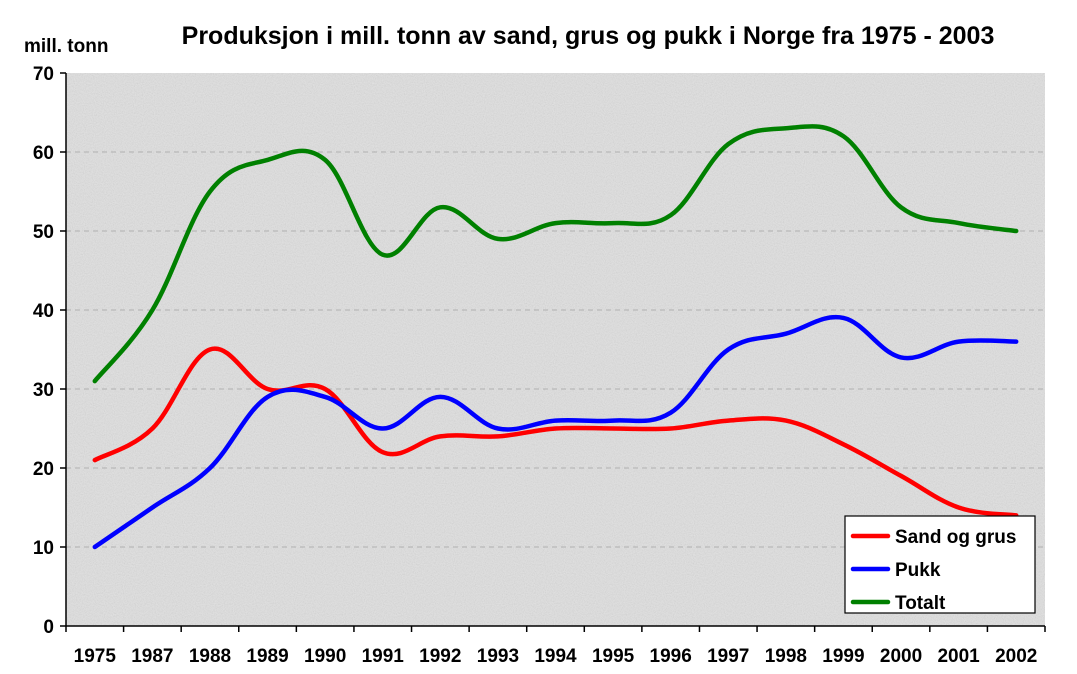  Describe the element at coordinates (43, 153) in the screenshot. I see `y-tick-label: 60` at that location.